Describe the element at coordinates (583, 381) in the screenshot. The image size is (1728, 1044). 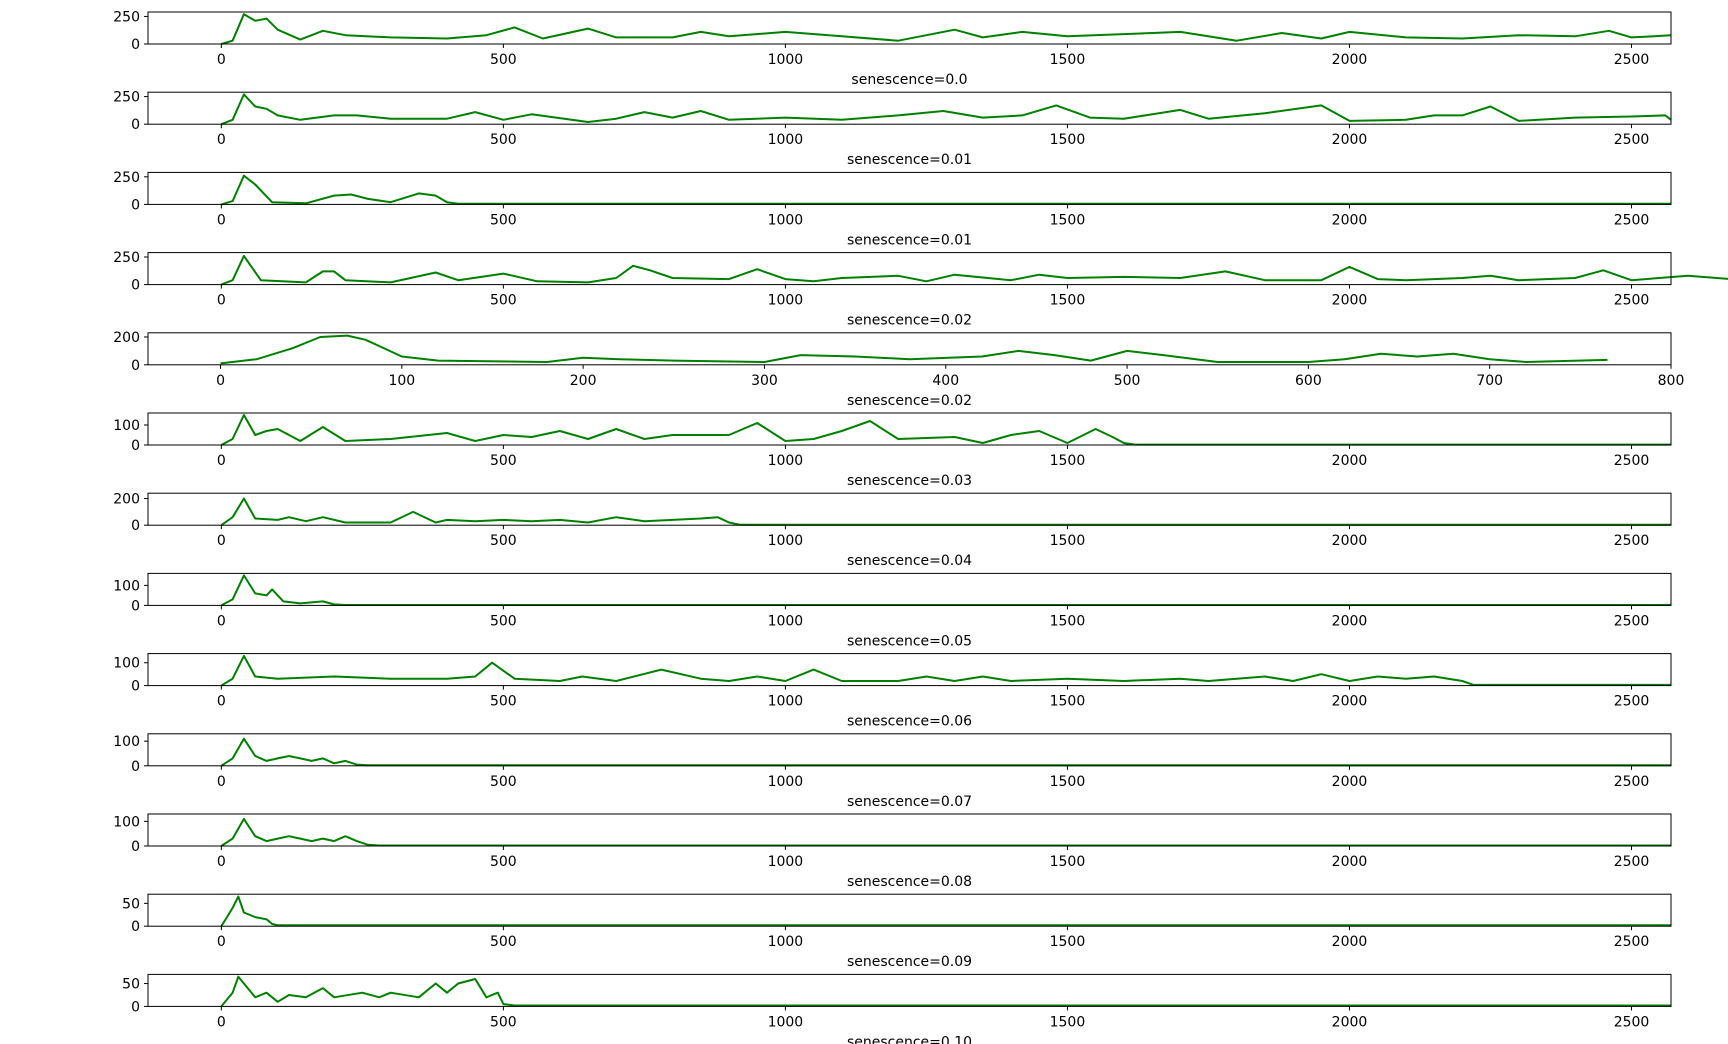
I see `x-tick-label: 200` at that location.